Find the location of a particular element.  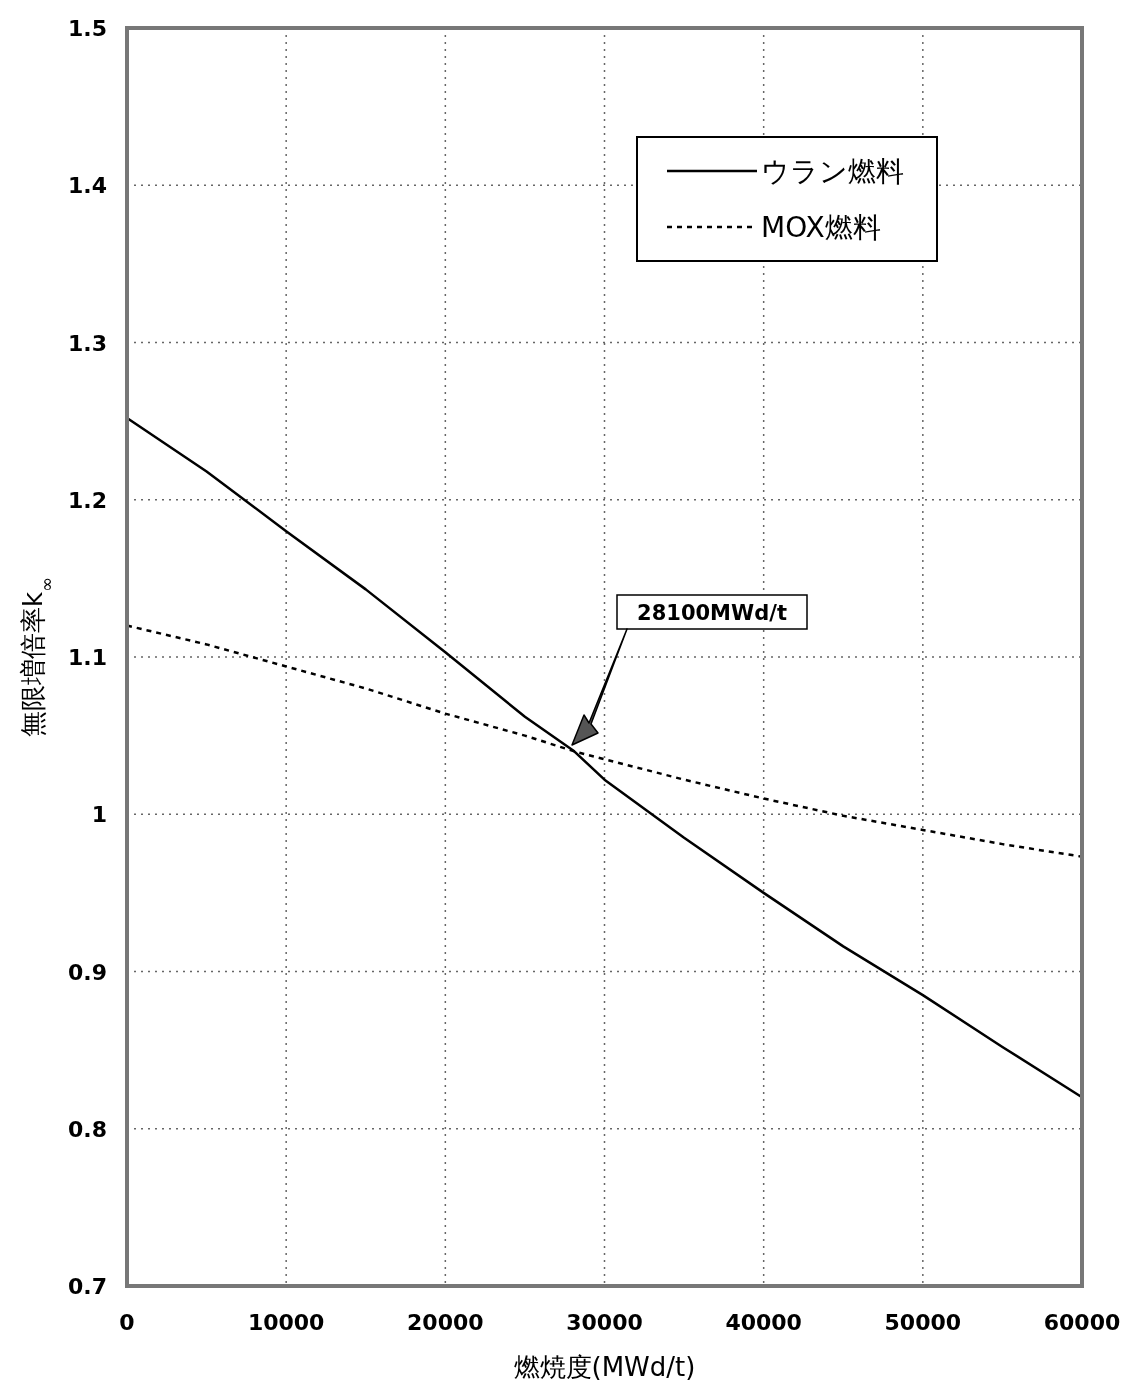

y-tick-label: 1.3 is located at coordinates (87, 343).